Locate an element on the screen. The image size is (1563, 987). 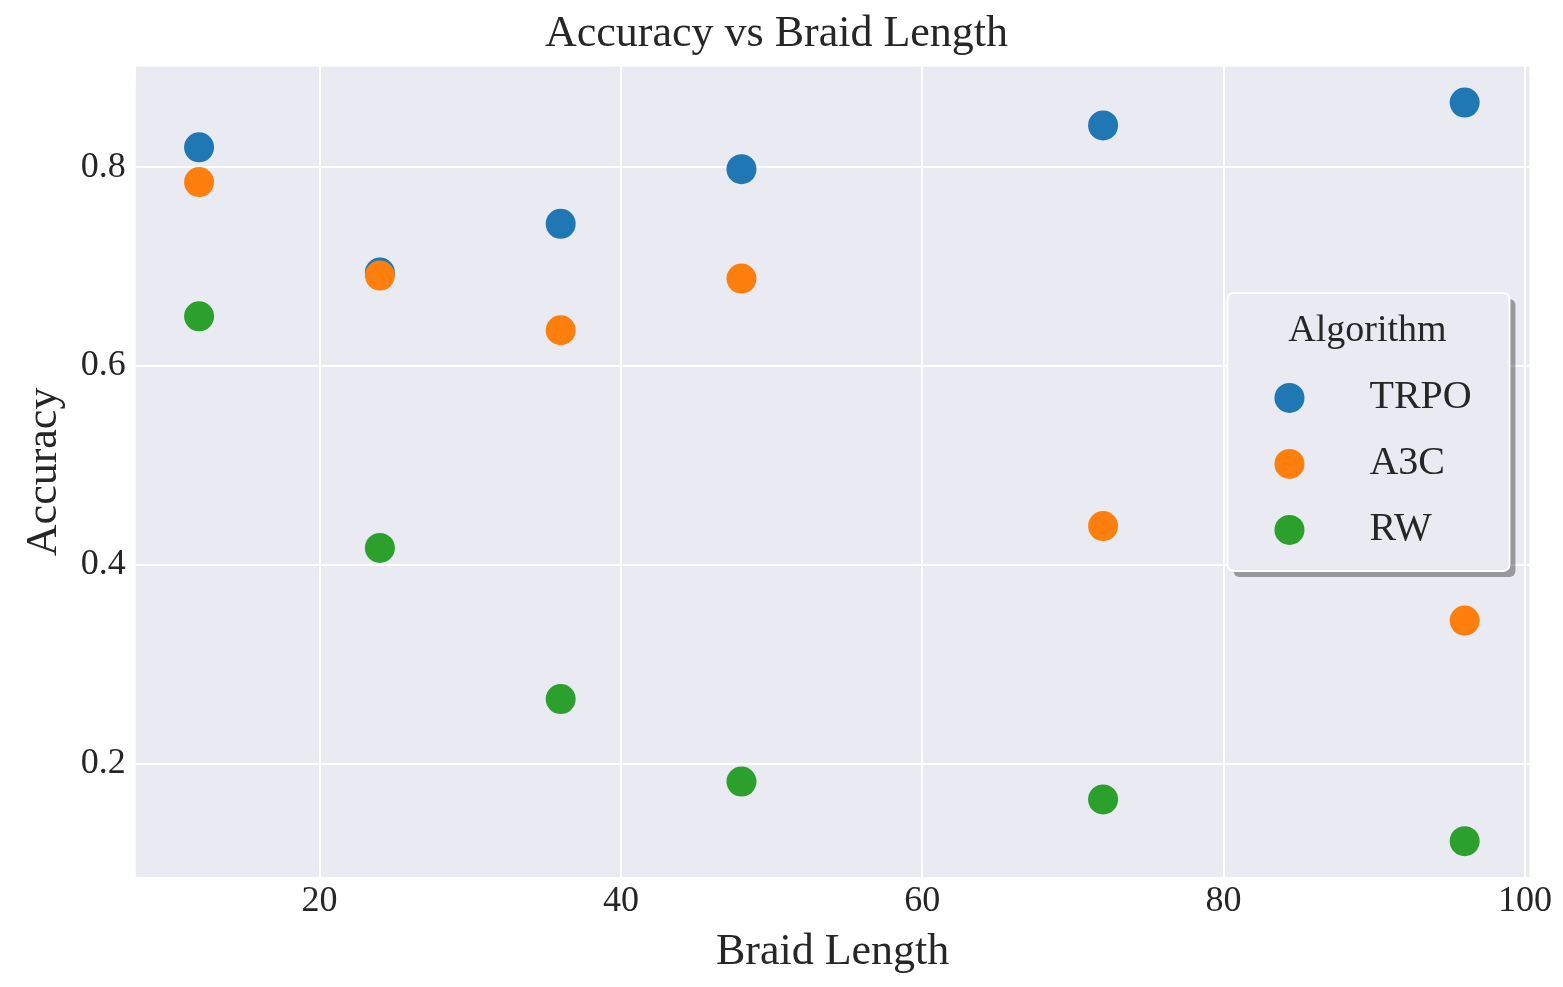
x-tick-label: 20 is located at coordinates (319, 899).